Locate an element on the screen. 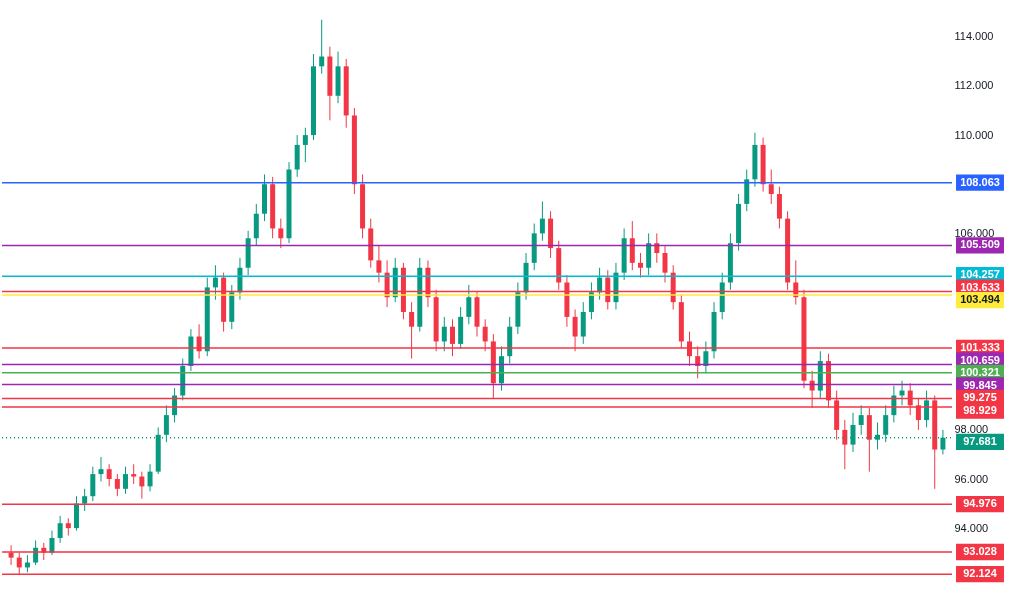  ref-line-label: 105.509 is located at coordinates (980, 244).